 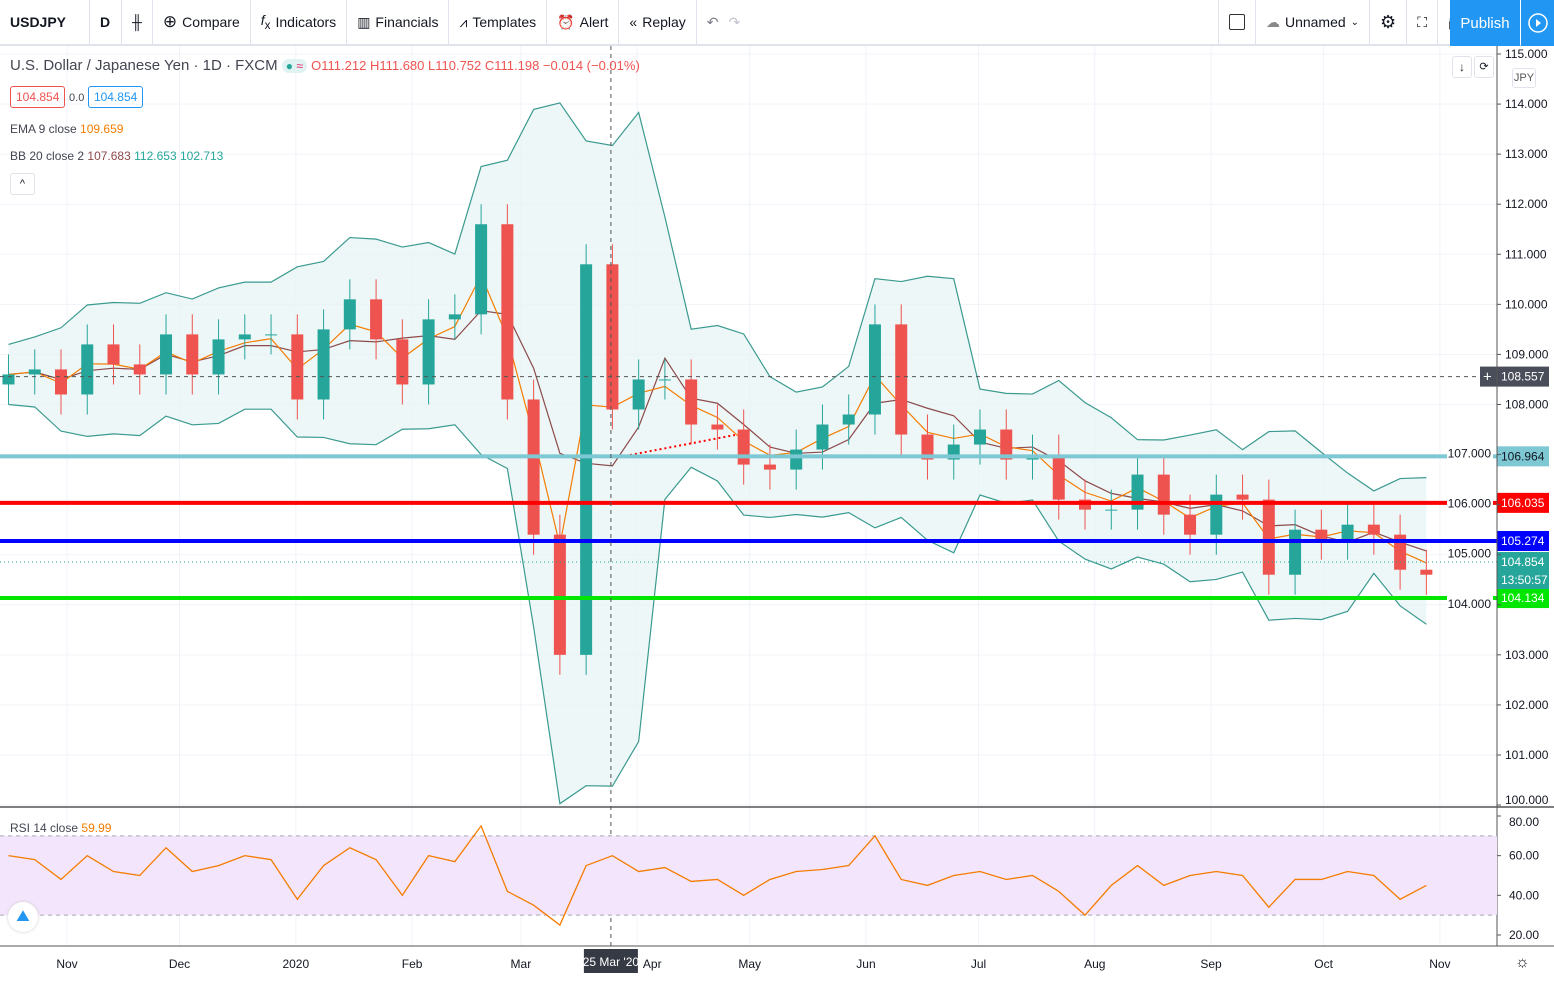 What do you see at coordinates (1422, 22) in the screenshot?
I see `fullscreen-button: ⛶` at bounding box center [1422, 22].